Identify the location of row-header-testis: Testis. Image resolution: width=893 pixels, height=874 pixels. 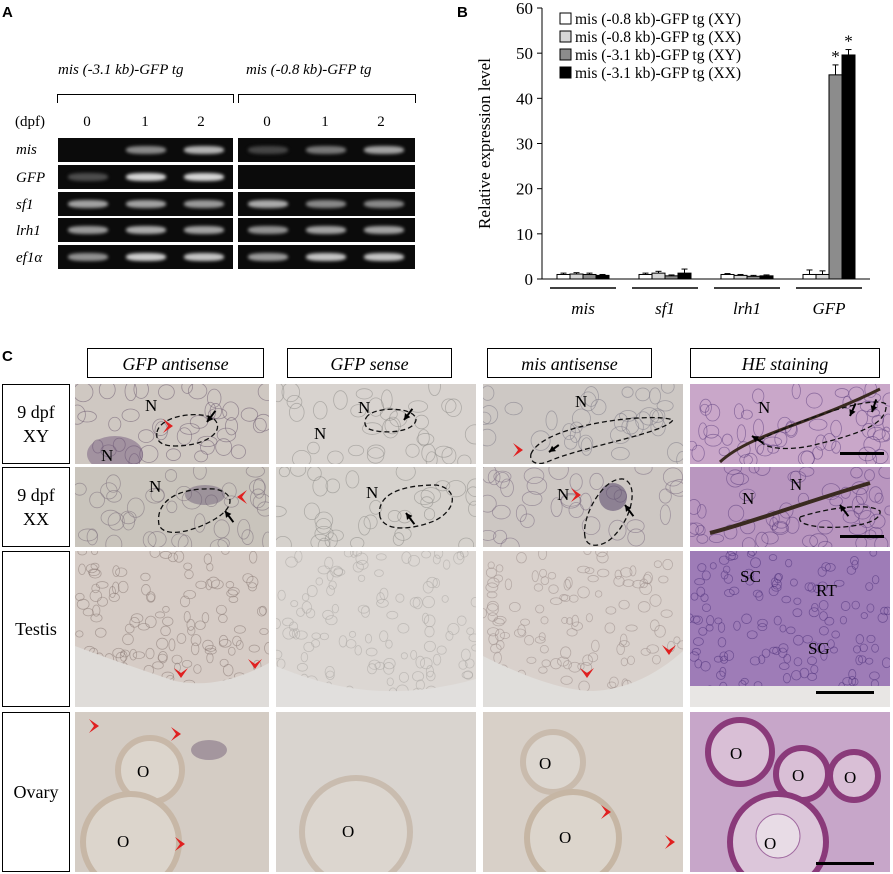
(36, 629).